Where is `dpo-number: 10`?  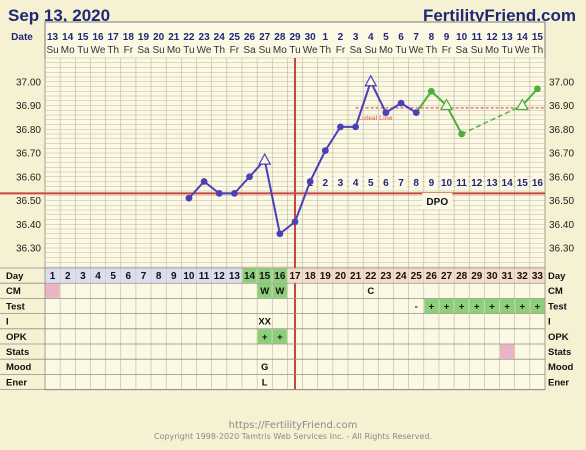 dpo-number: 10 is located at coordinates (447, 183).